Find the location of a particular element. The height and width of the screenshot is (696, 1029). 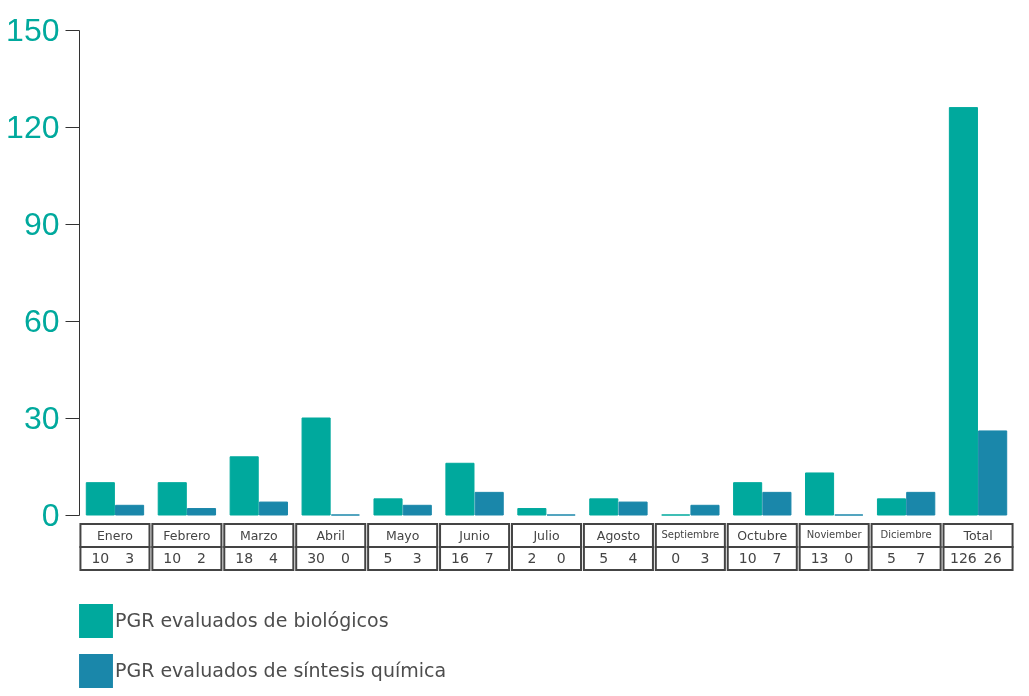

y-tick-label: 90 is located at coordinates (41, 223).